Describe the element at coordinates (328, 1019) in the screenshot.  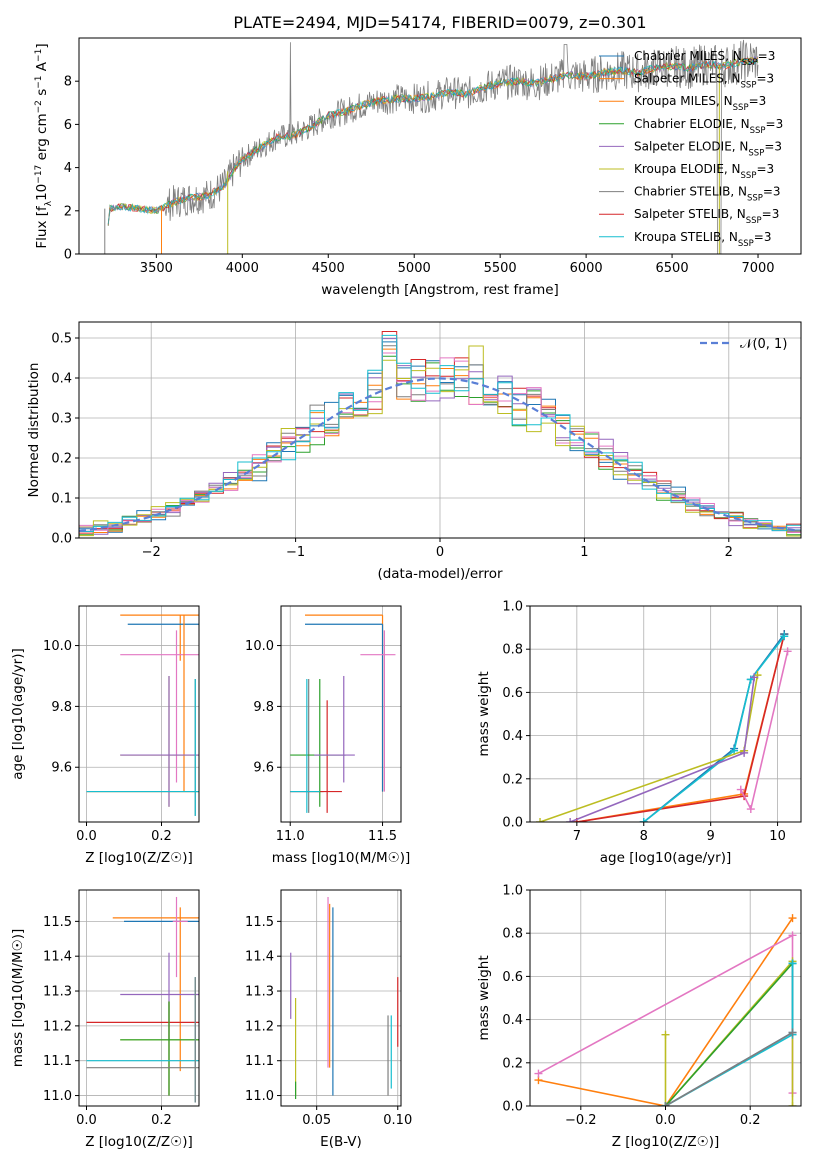
I see `panel-mass_vs_EBV: 0.05 0.10 11.0 11.1 11.2 11.3 11.4 11.5 E(B-V)` at that location.